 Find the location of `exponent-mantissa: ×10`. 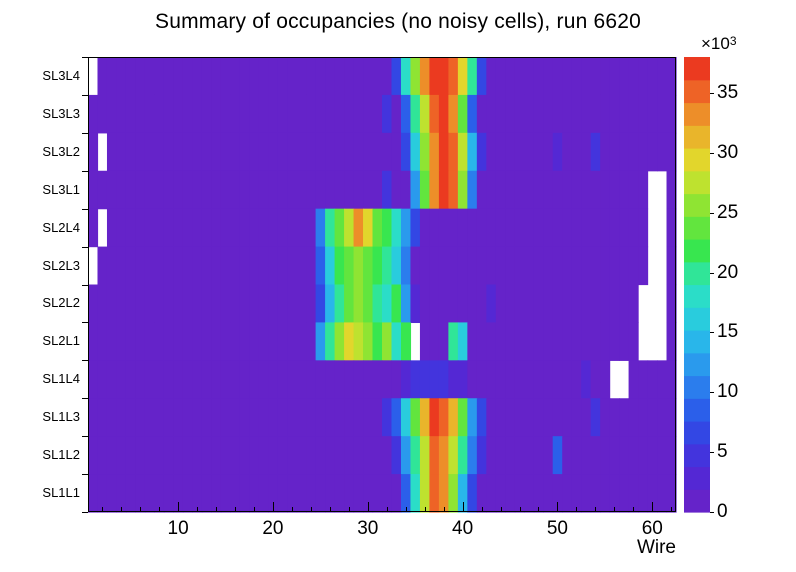

exponent-mantissa: ×10 is located at coordinates (715, 43).